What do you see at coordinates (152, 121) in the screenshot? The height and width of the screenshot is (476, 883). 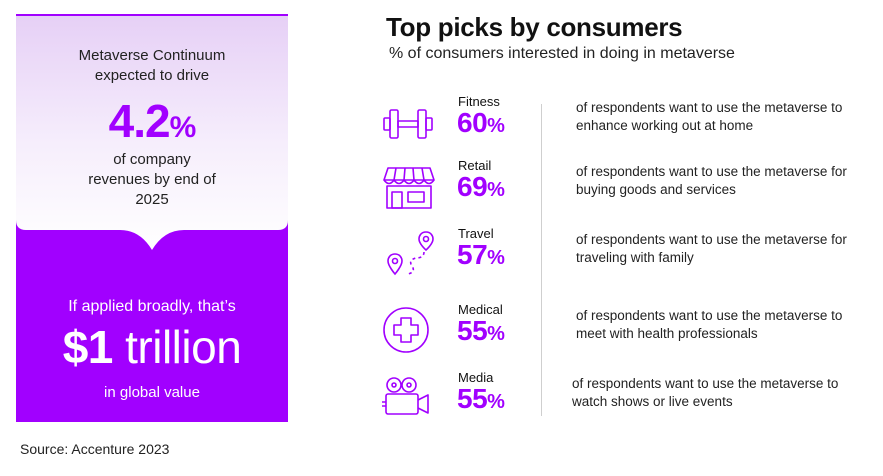 I see `revenue-percent: 4.2%` at bounding box center [152, 121].